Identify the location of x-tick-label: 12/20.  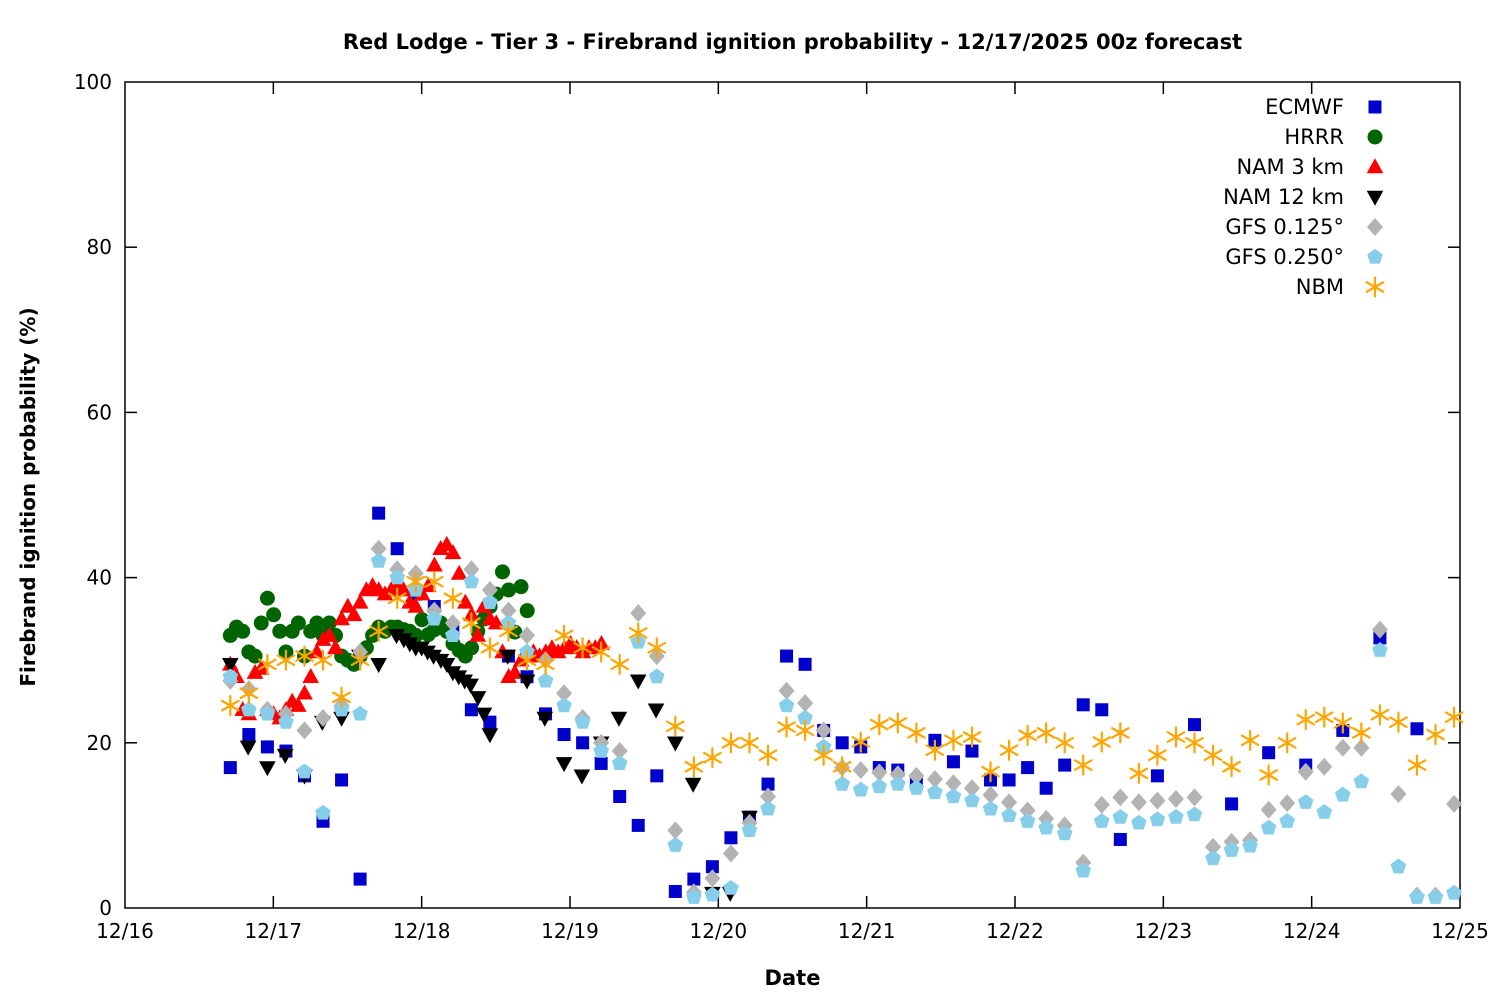
(719, 931).